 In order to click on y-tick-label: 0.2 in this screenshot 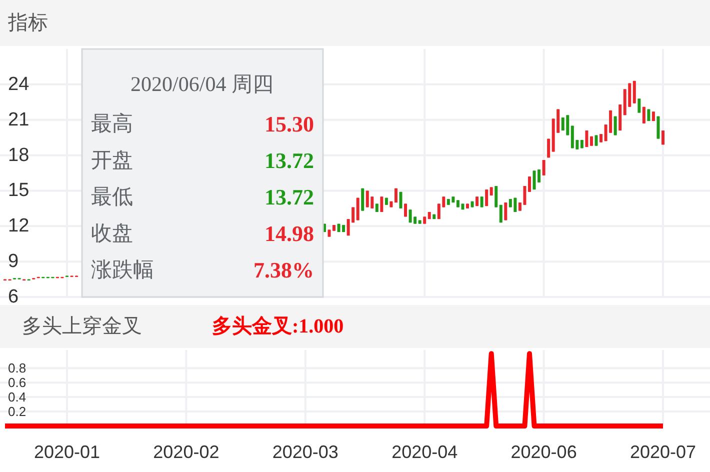, I will do `click(17, 412)`.